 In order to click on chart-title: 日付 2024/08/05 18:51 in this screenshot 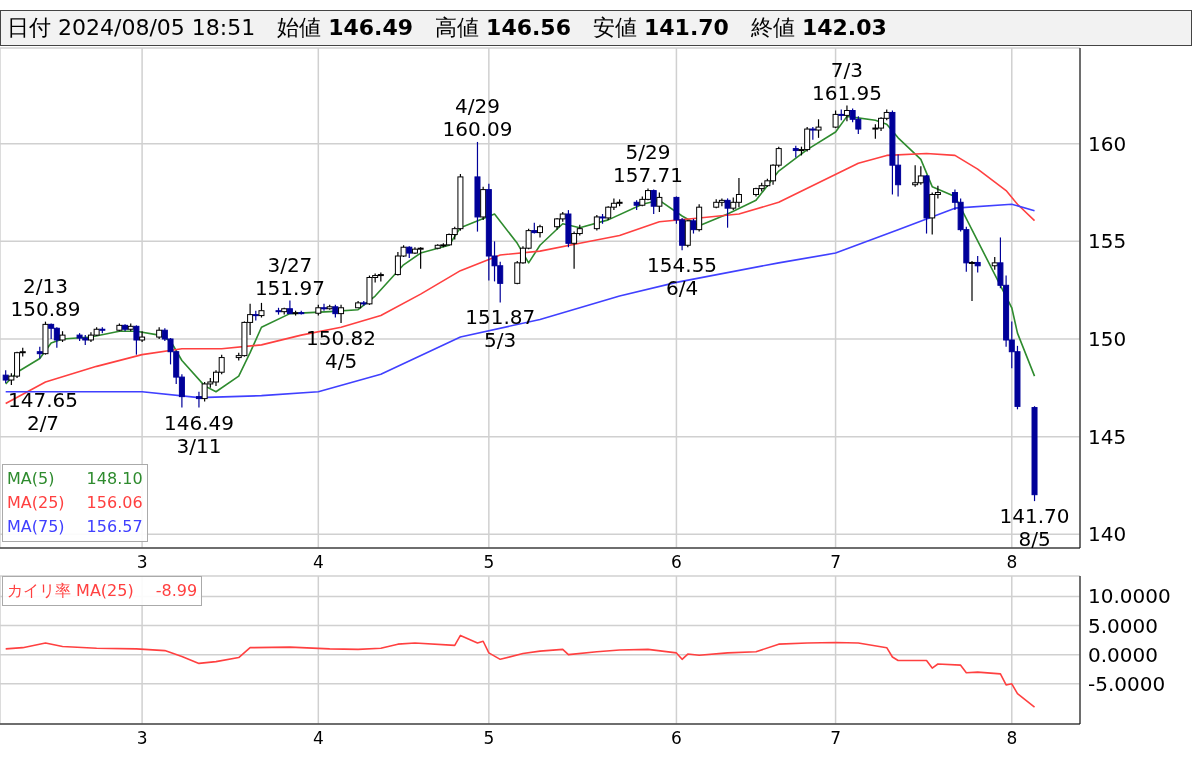, I will do `click(131, 28)`.